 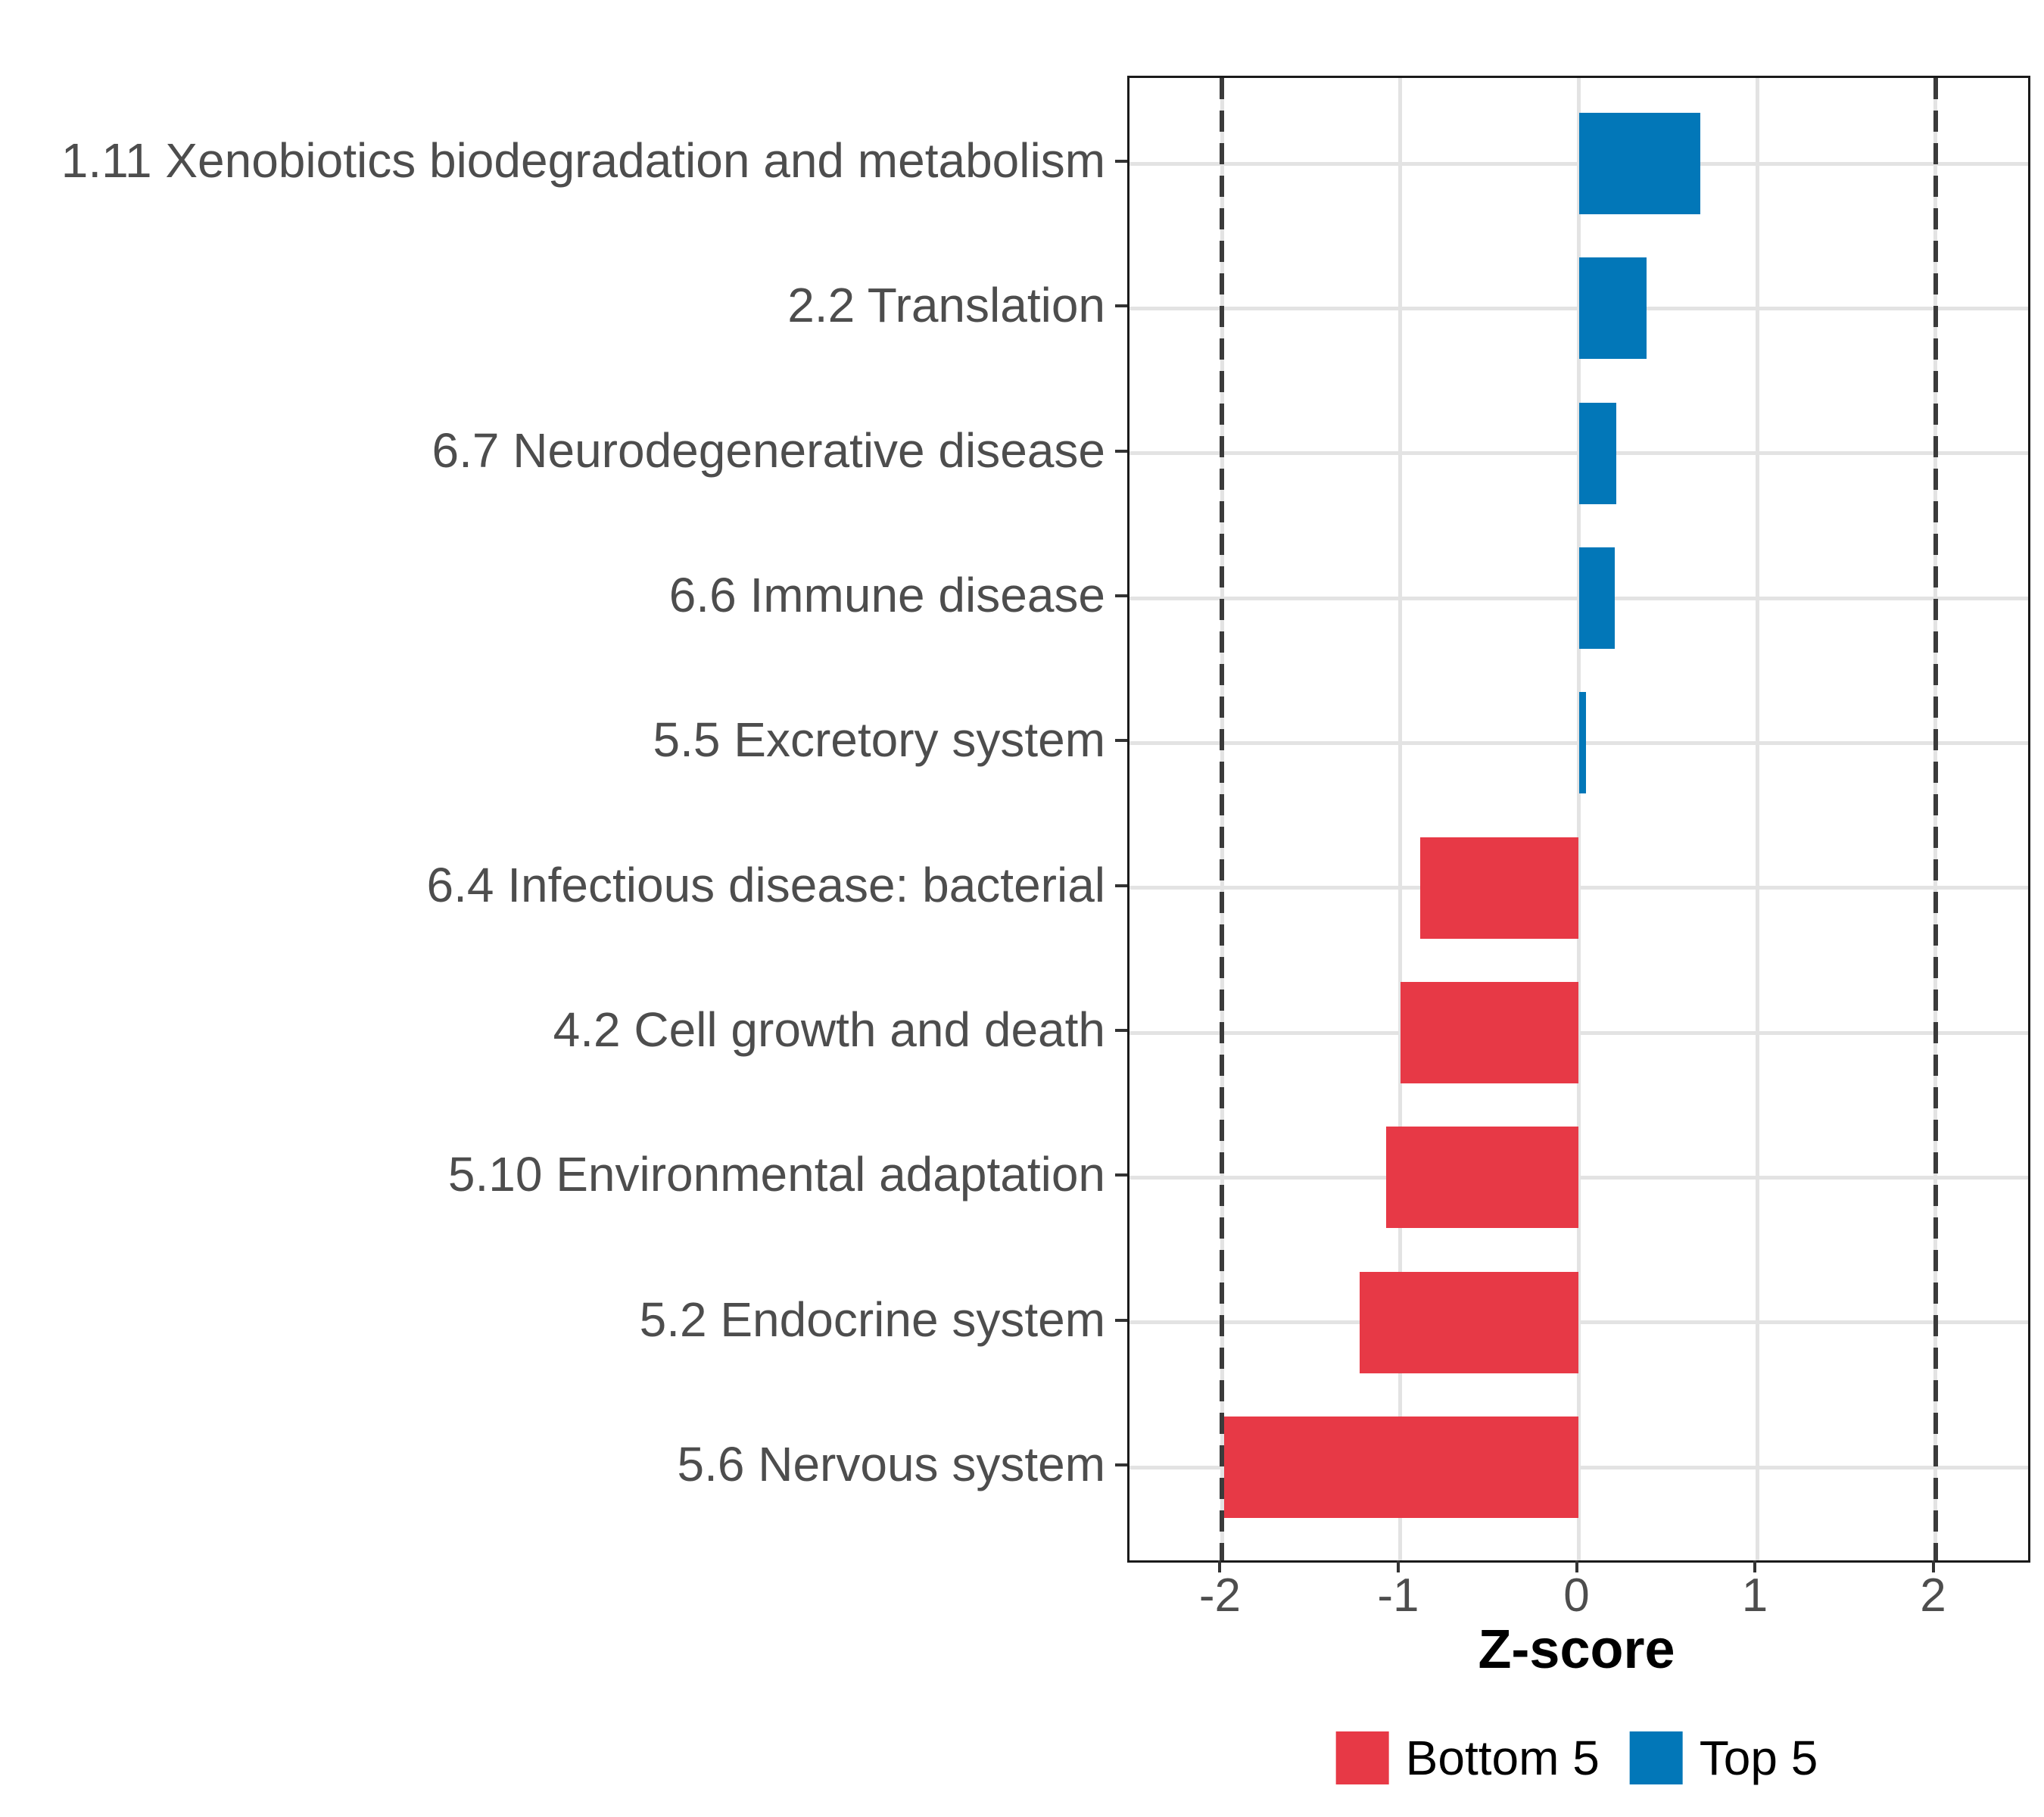 What do you see at coordinates (769, 450) in the screenshot?
I see `y-axis-category-label: 6.7 Neurodegenerative disease` at bounding box center [769, 450].